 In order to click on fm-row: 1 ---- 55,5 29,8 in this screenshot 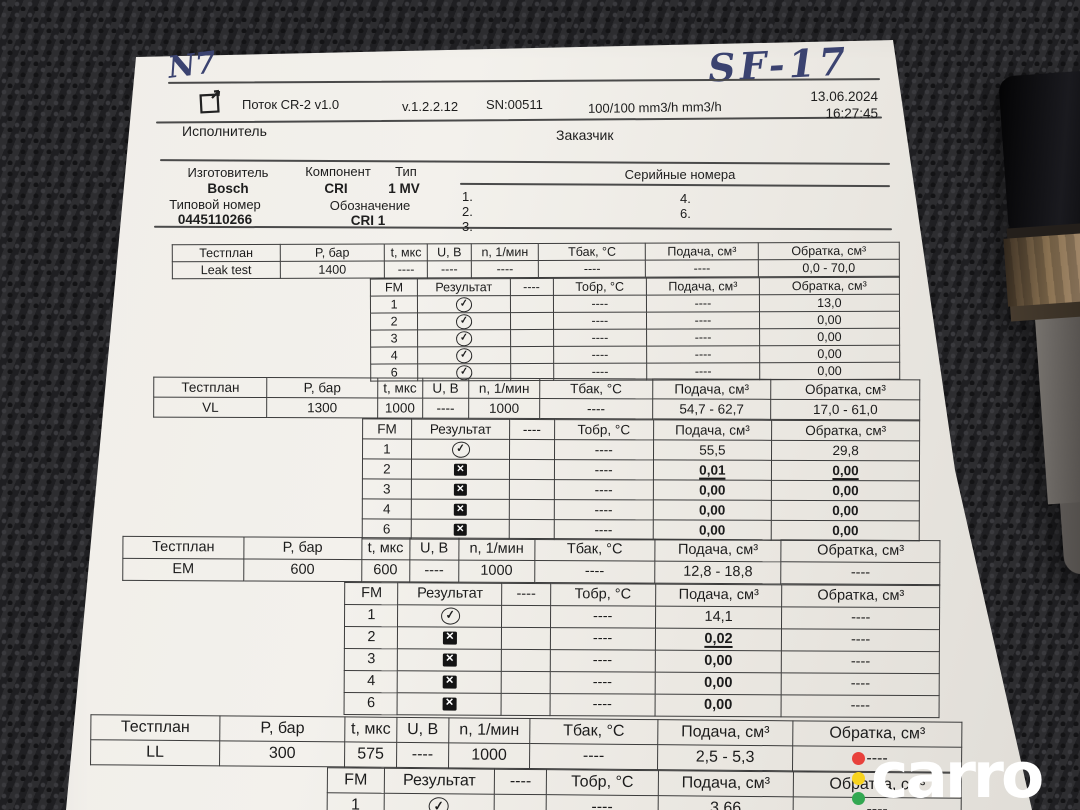, I will do `click(641, 449)`.